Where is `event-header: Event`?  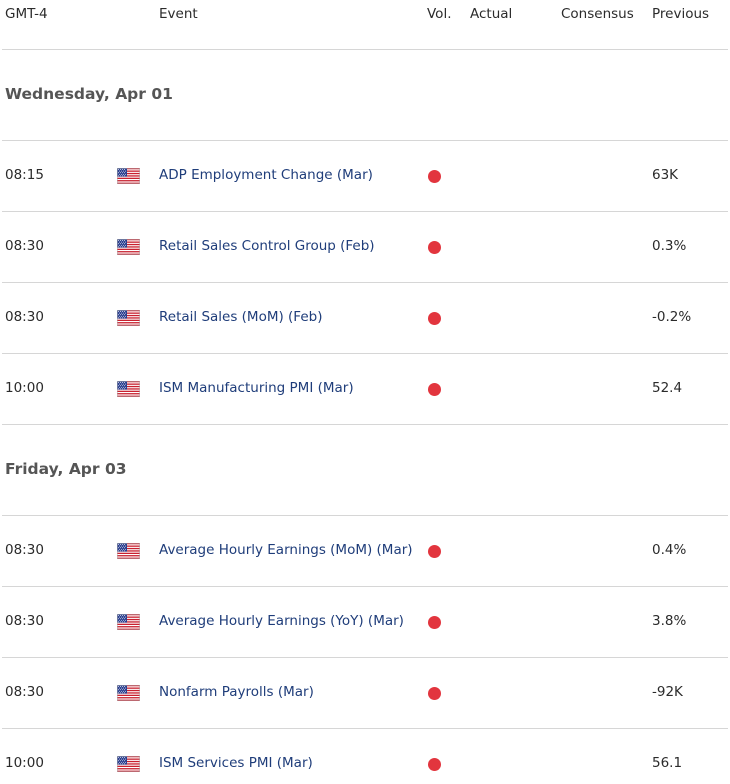 event-header: Event is located at coordinates (178, 14).